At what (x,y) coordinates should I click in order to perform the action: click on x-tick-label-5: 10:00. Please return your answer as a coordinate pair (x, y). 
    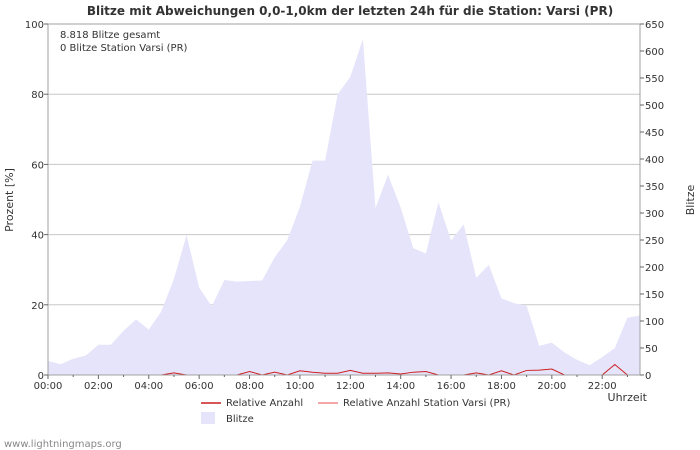
    Looking at the image, I should click on (300, 386).